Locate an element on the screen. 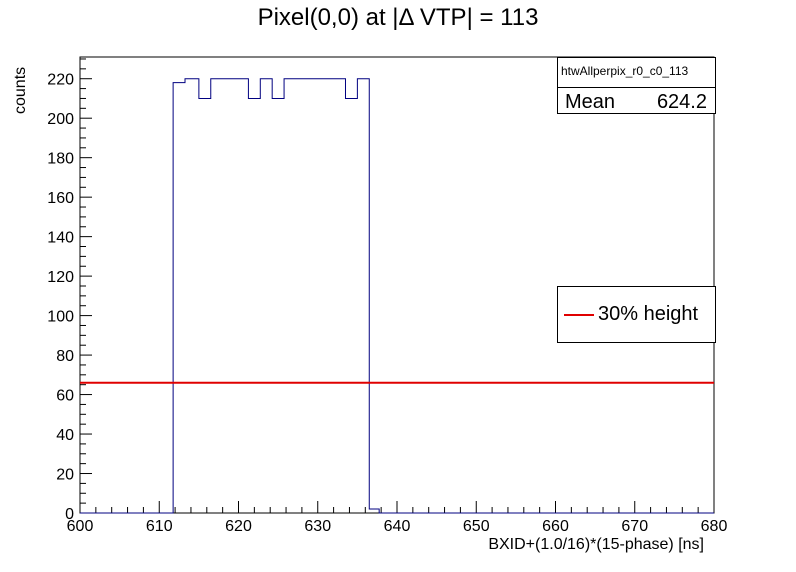 This screenshot has width=796, height=572. legend-label: 30% height is located at coordinates (648, 314).